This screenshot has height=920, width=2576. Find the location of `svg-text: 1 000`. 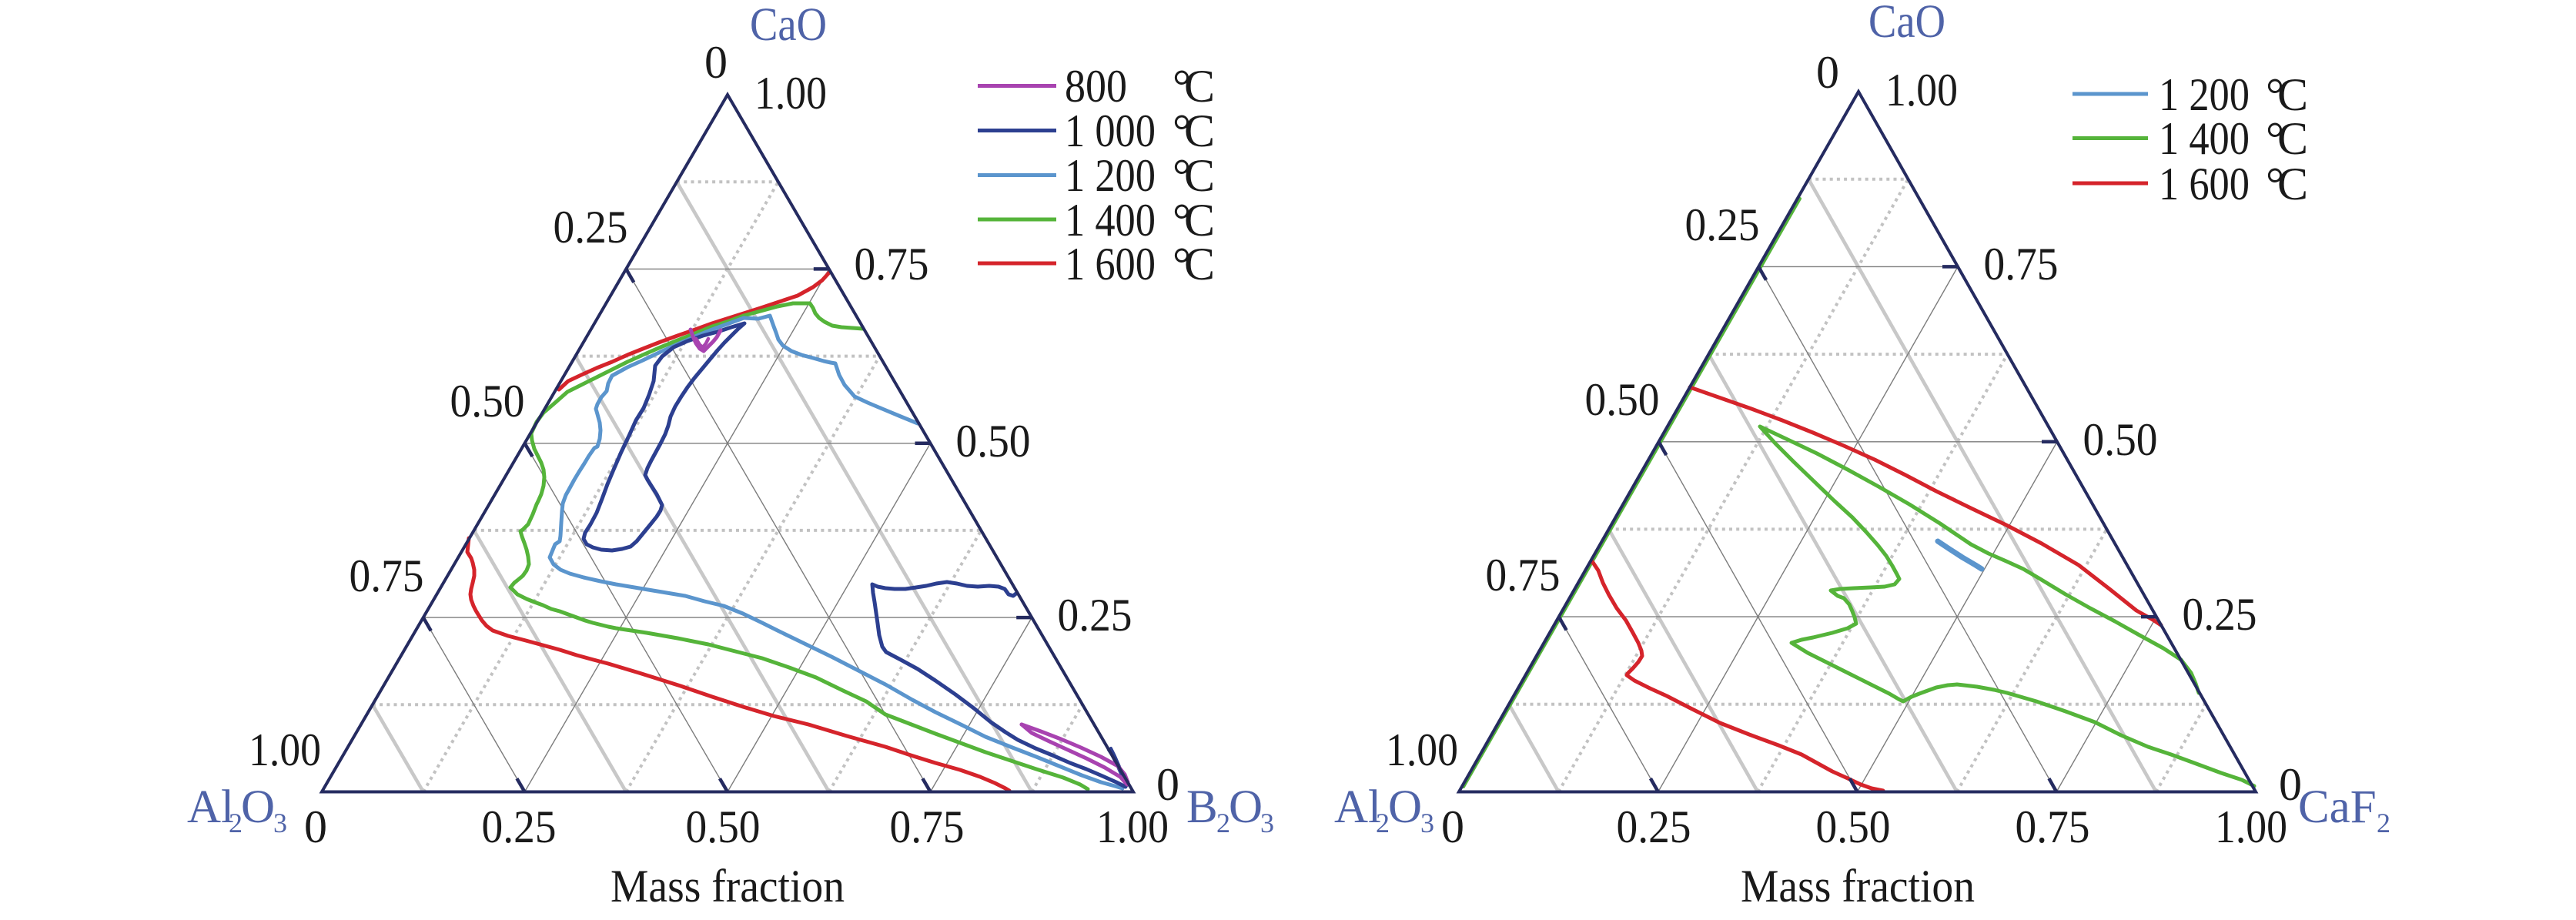

svg-text: 1 000 is located at coordinates (1110, 131).